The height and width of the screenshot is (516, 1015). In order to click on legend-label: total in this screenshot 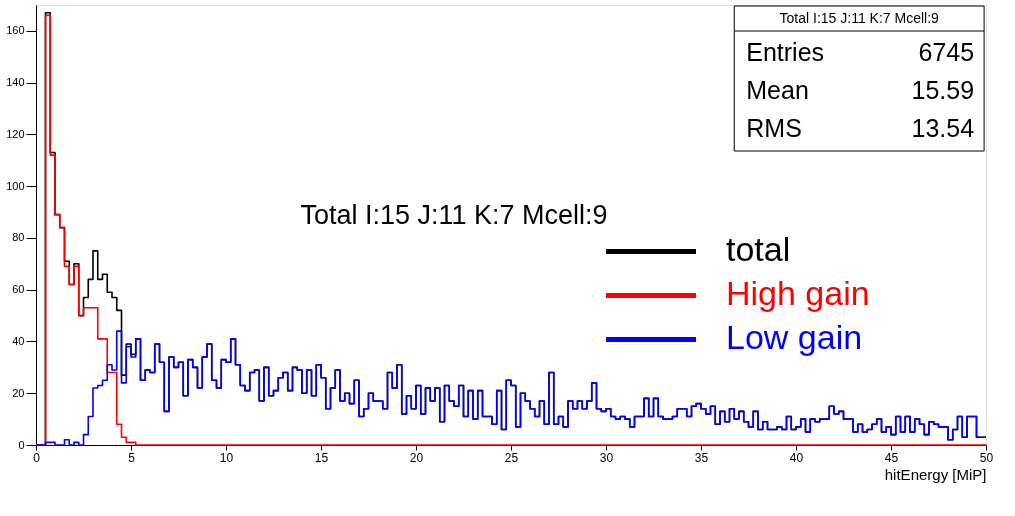, I will do `click(758, 249)`.